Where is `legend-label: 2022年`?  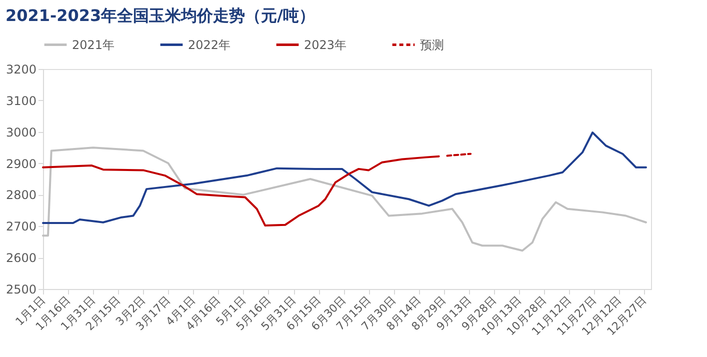
legend-label: 2022年 is located at coordinates (209, 45).